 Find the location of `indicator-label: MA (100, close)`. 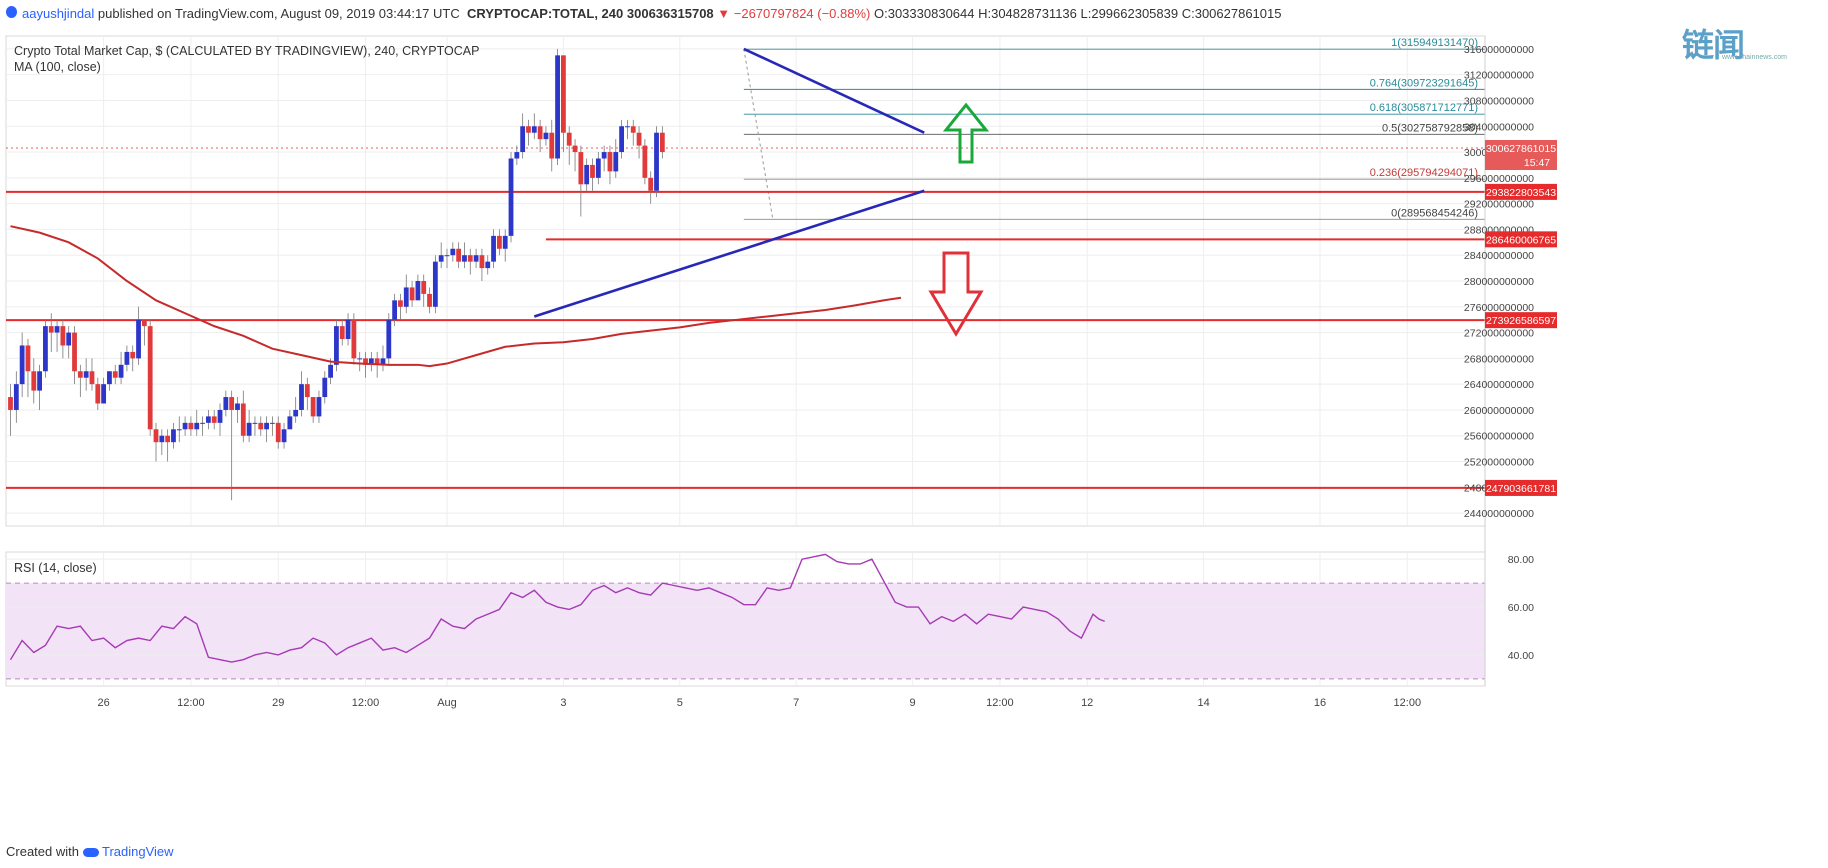

indicator-label: MA (100, close) is located at coordinates (57, 67).